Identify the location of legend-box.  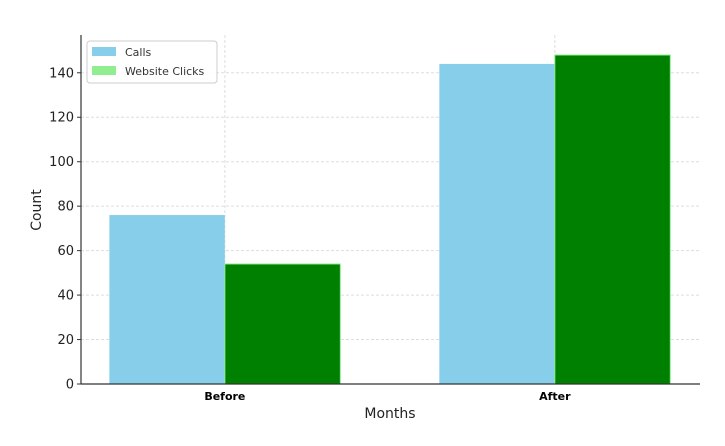
(152, 62).